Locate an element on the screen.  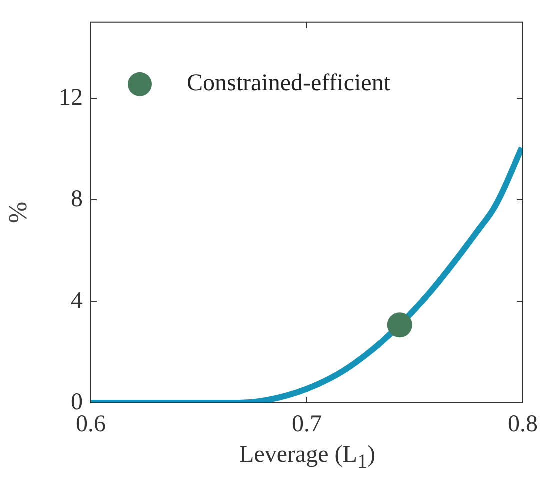
legend-label: Constrained-efficient is located at coordinates (289, 83).